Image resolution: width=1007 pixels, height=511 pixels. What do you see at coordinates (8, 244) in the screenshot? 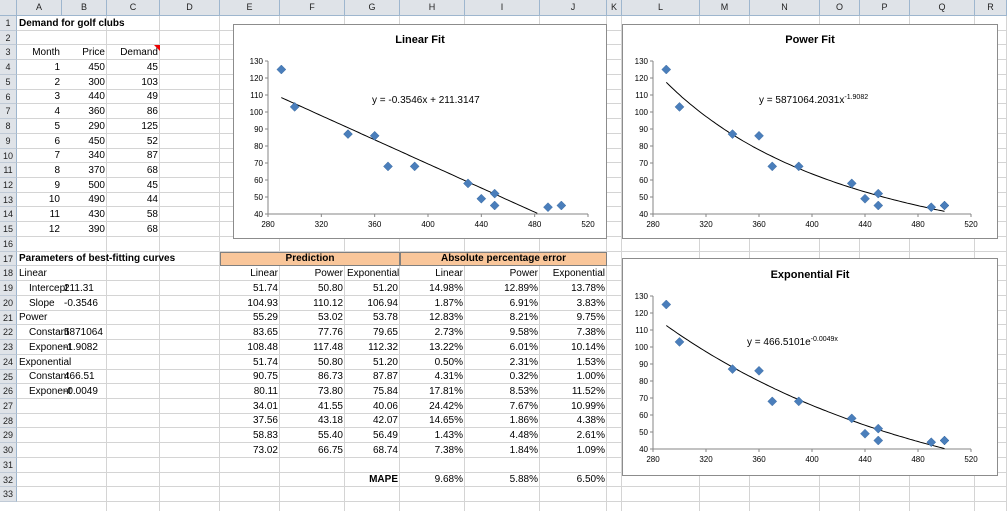
I see `row-header-16: 16` at bounding box center [8, 244].